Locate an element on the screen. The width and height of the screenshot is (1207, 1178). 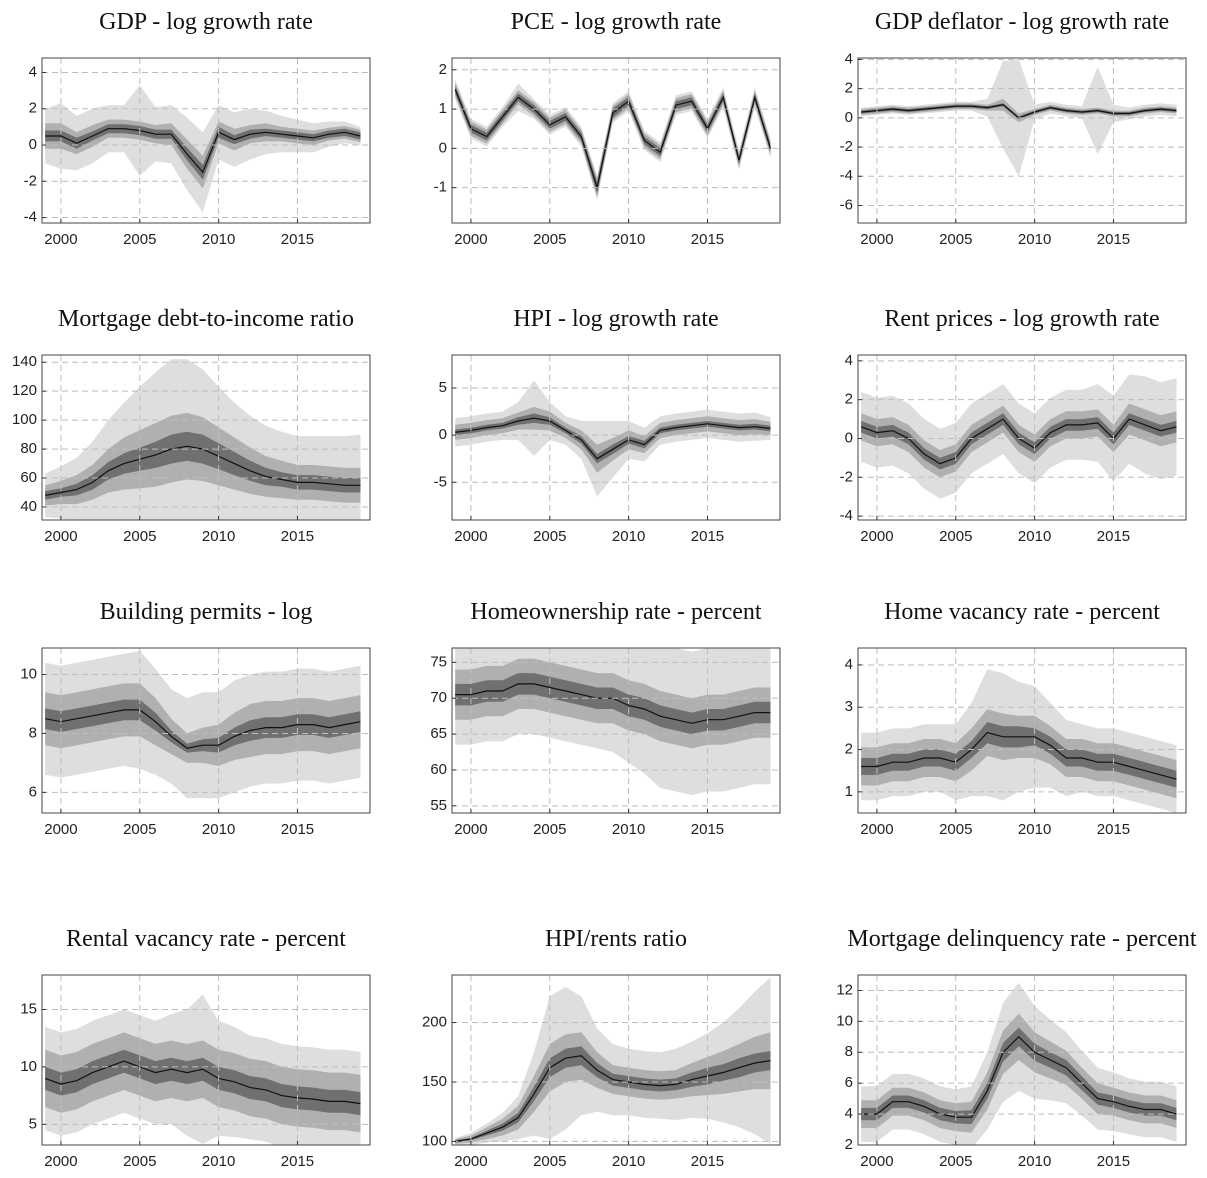
y-tick-label: 40 is located at coordinates (28, 506).